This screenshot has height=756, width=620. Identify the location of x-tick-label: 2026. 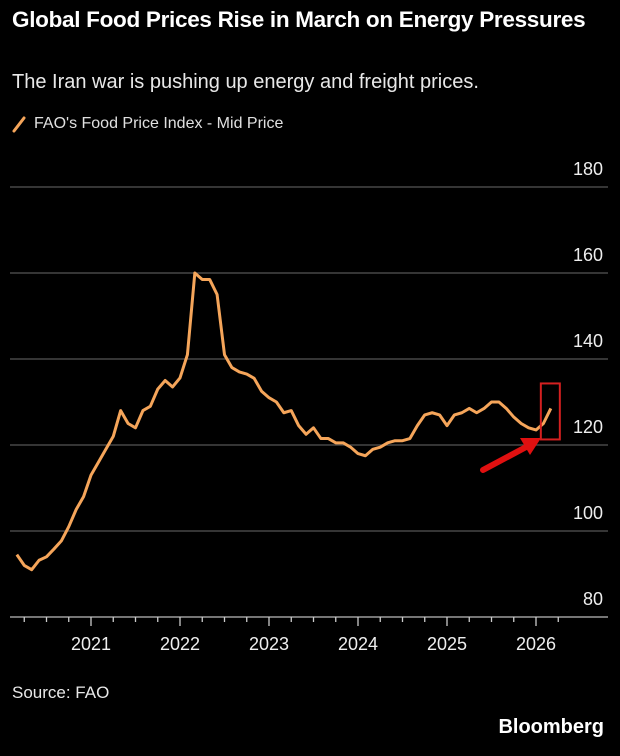
(536, 644).